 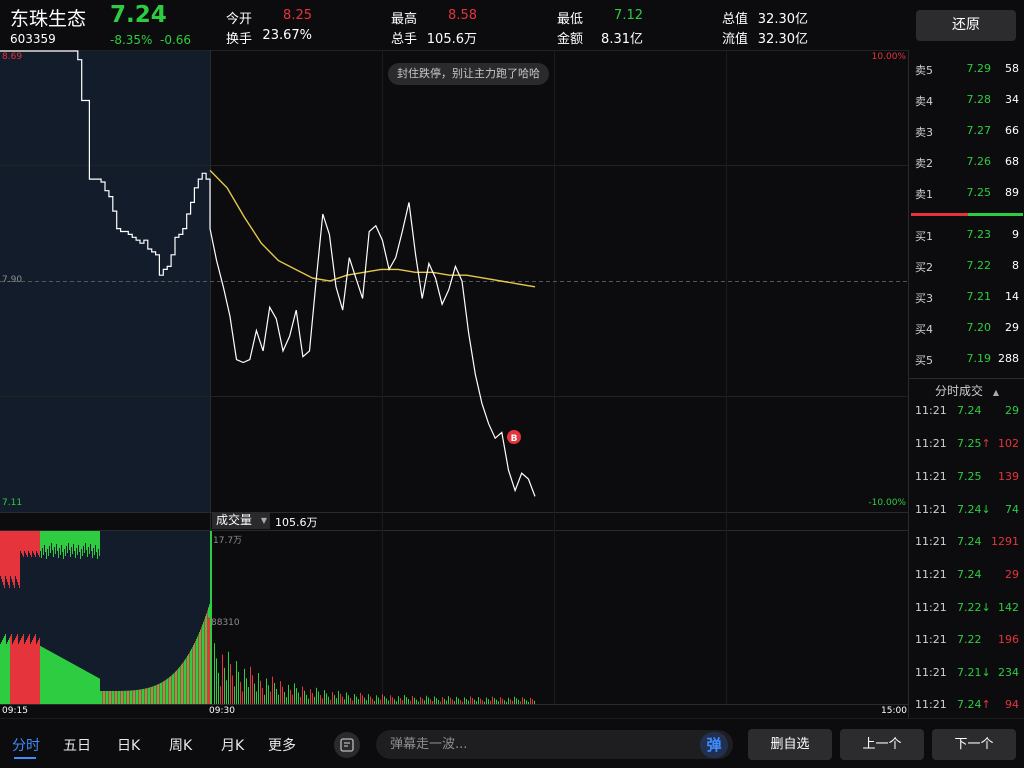 I want to click on trade-row: 11:21 7.24 29, so click(x=966, y=575).